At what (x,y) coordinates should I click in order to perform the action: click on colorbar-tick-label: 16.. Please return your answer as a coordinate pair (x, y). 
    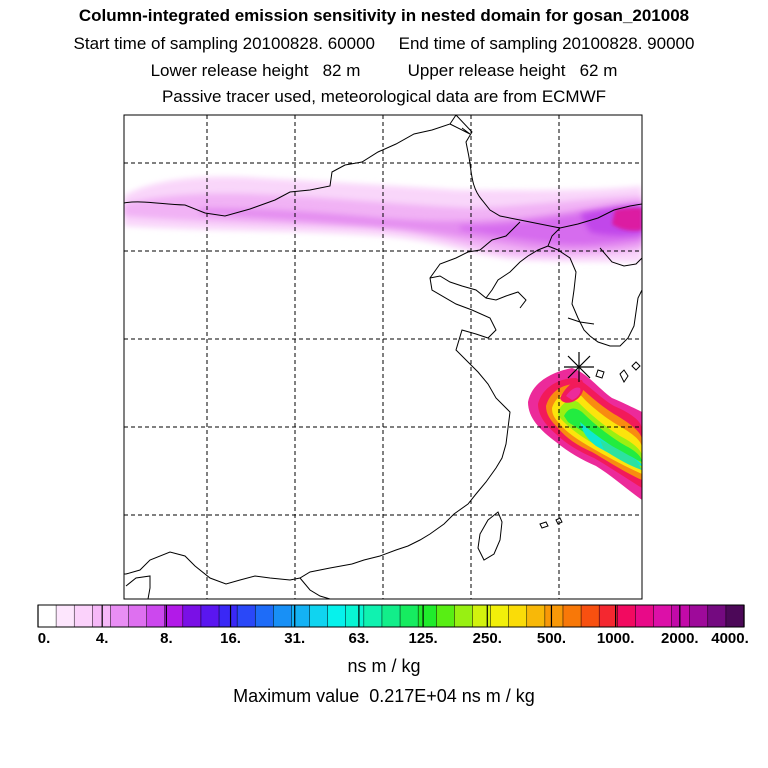
    Looking at the image, I should click on (230, 638).